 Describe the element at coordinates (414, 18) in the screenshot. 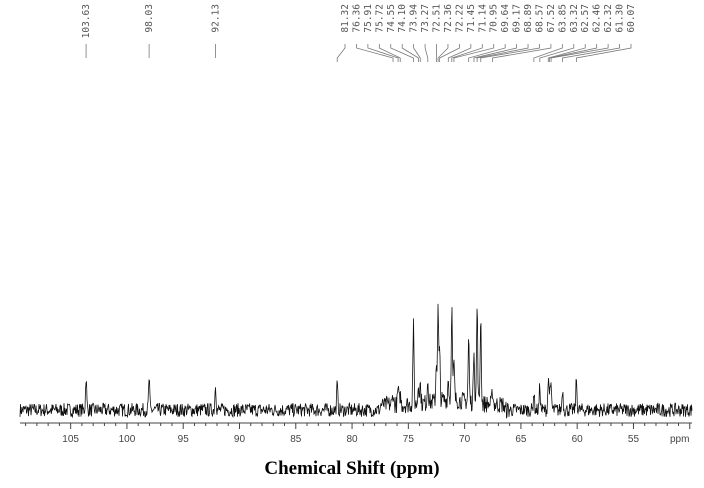

I see `peak-label: 73.94` at that location.